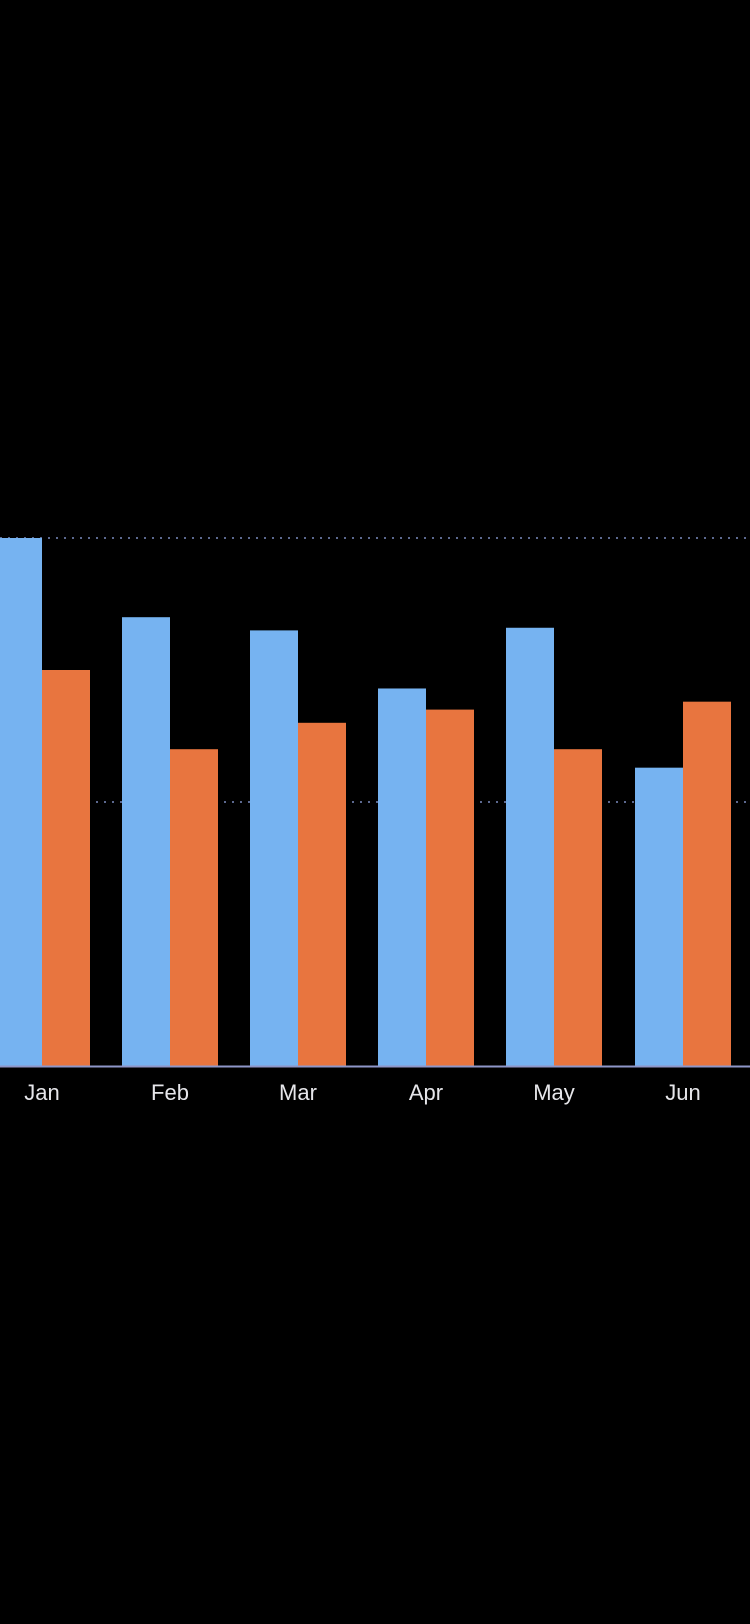 The image size is (750, 1624). I want to click on x-tick-label-feb: Feb, so click(170, 1092).